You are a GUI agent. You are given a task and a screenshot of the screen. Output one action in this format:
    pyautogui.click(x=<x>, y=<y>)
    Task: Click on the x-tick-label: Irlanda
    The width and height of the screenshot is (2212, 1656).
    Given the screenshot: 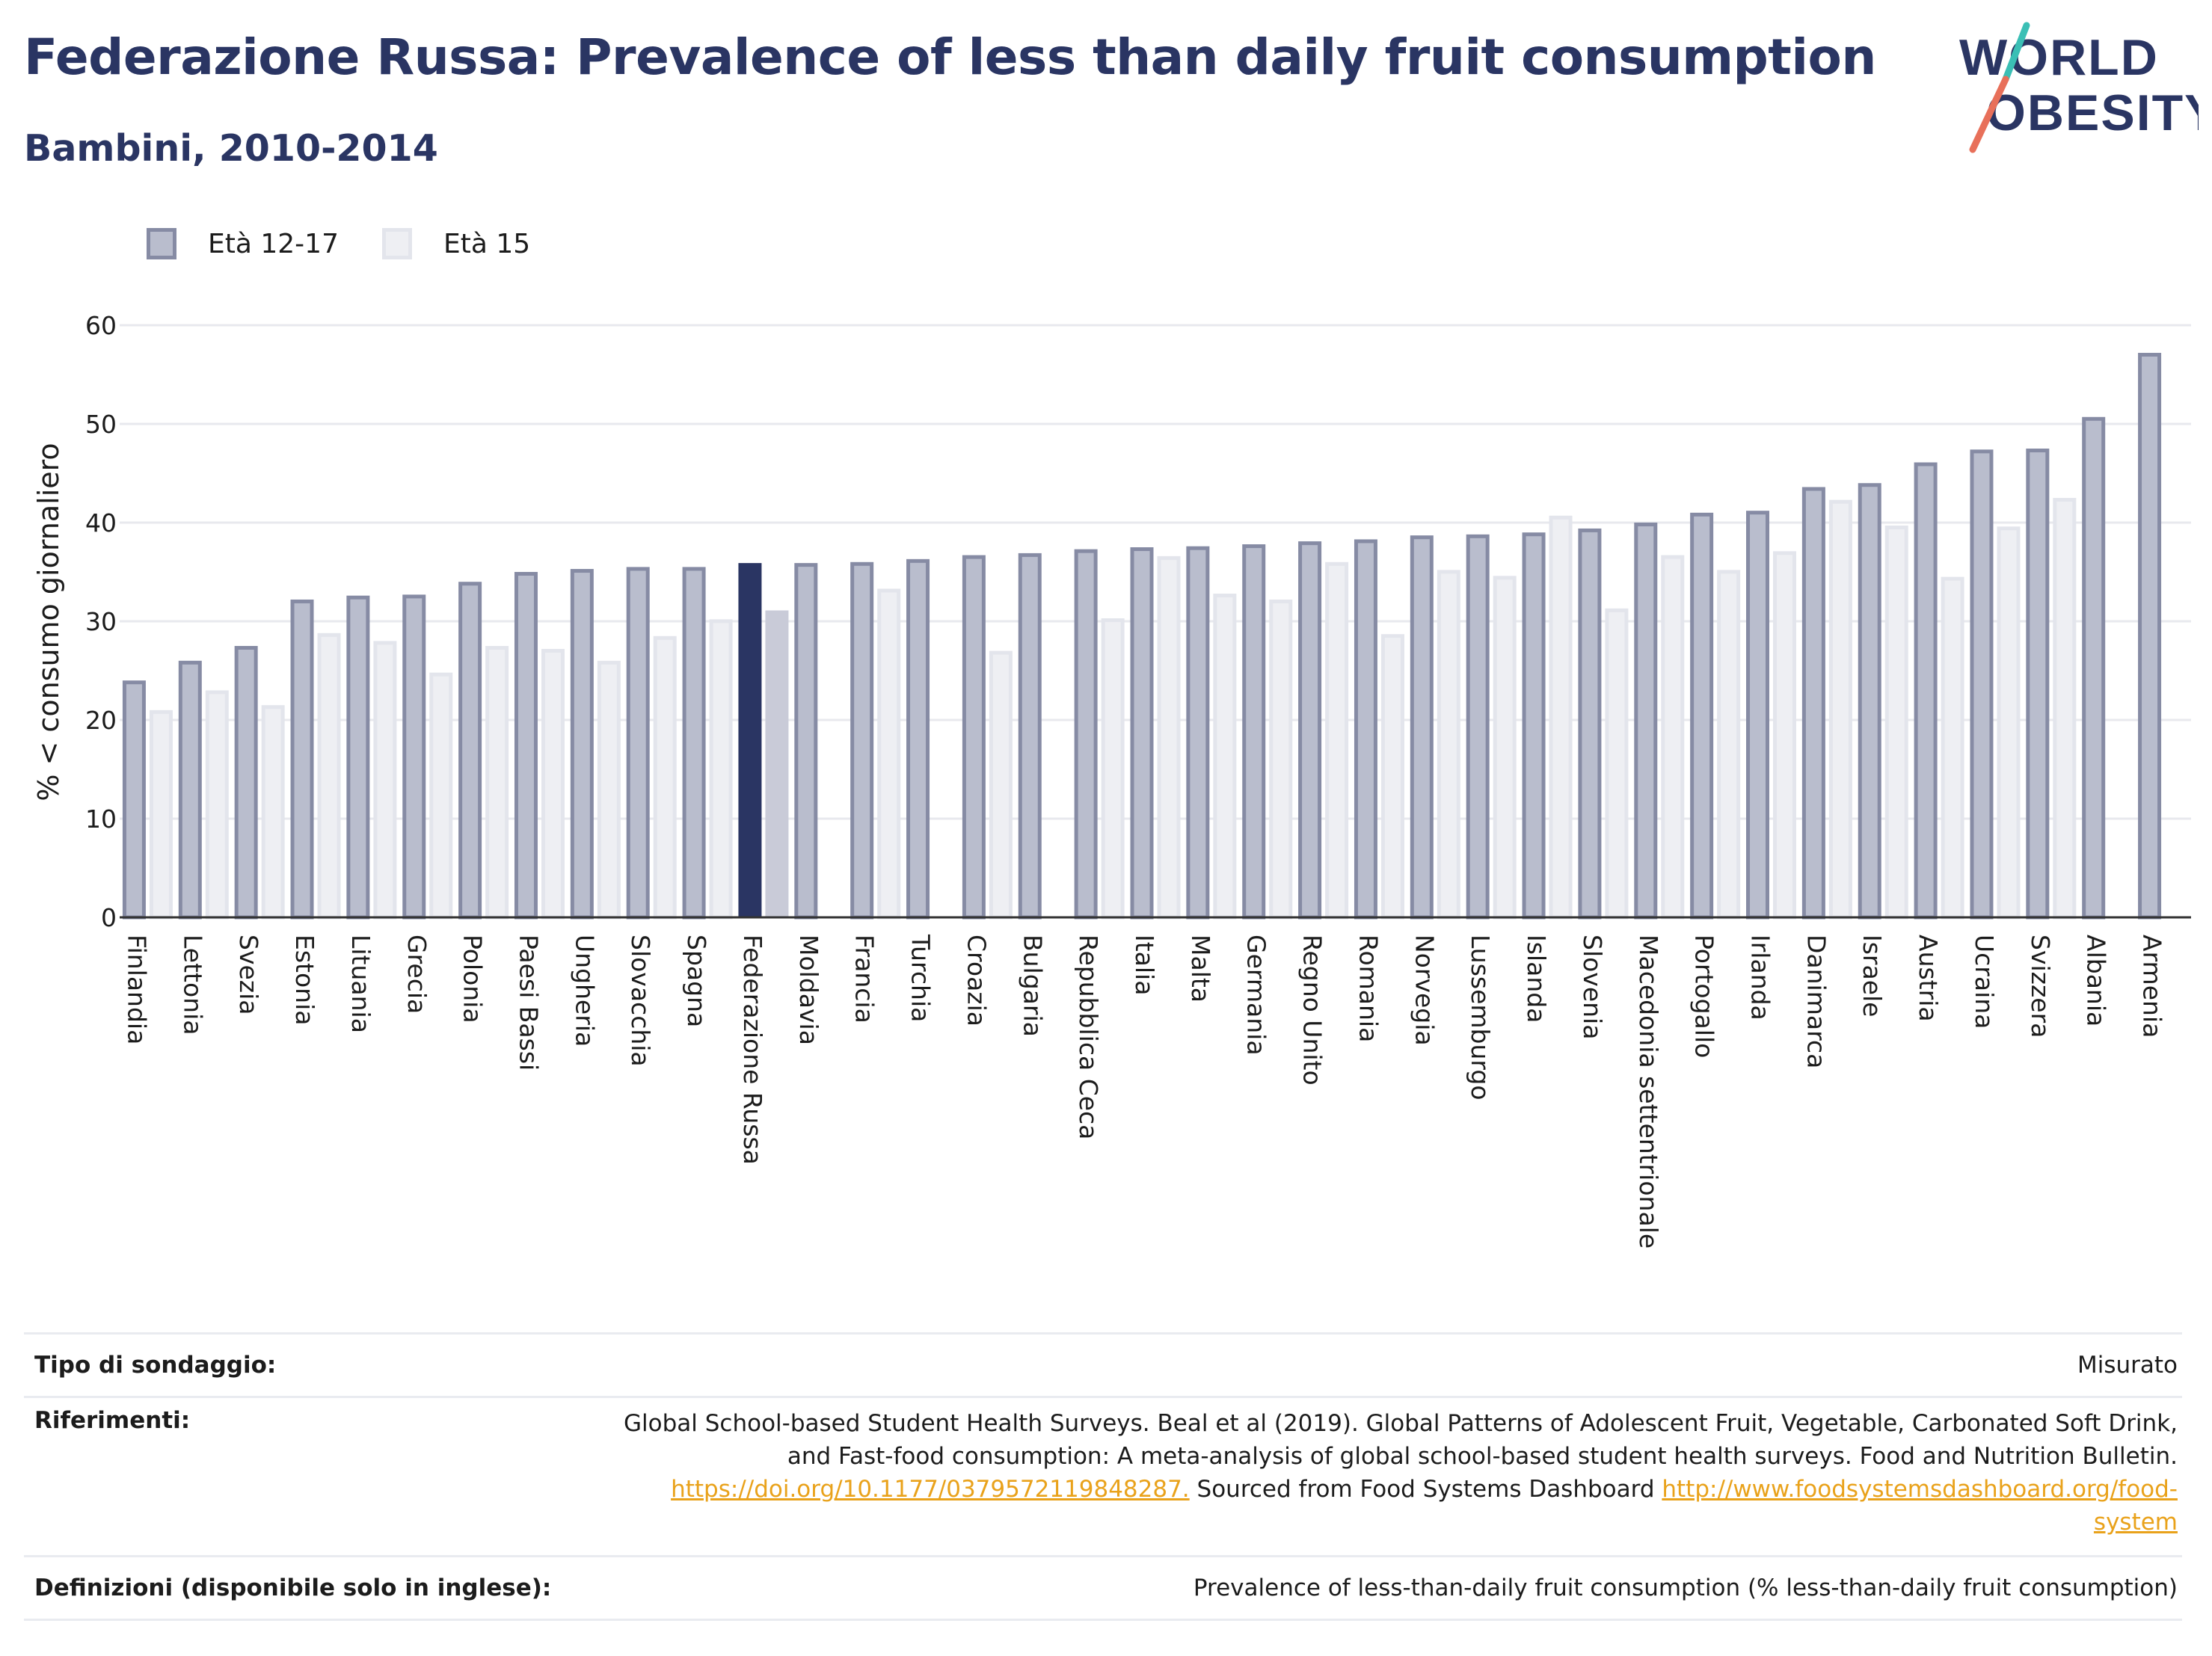 What is the action you would take?
    pyautogui.click(x=1760, y=978)
    